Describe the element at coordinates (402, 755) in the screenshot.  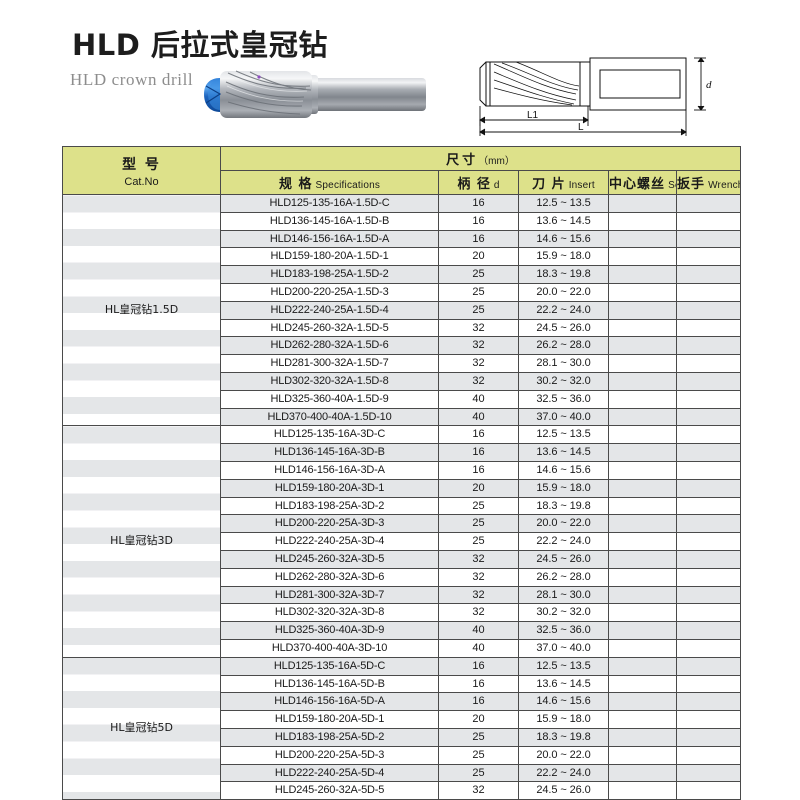
I see `table-row: HLD200-220-25A-5D-3 25 20.0 ~ 22.0` at that location.